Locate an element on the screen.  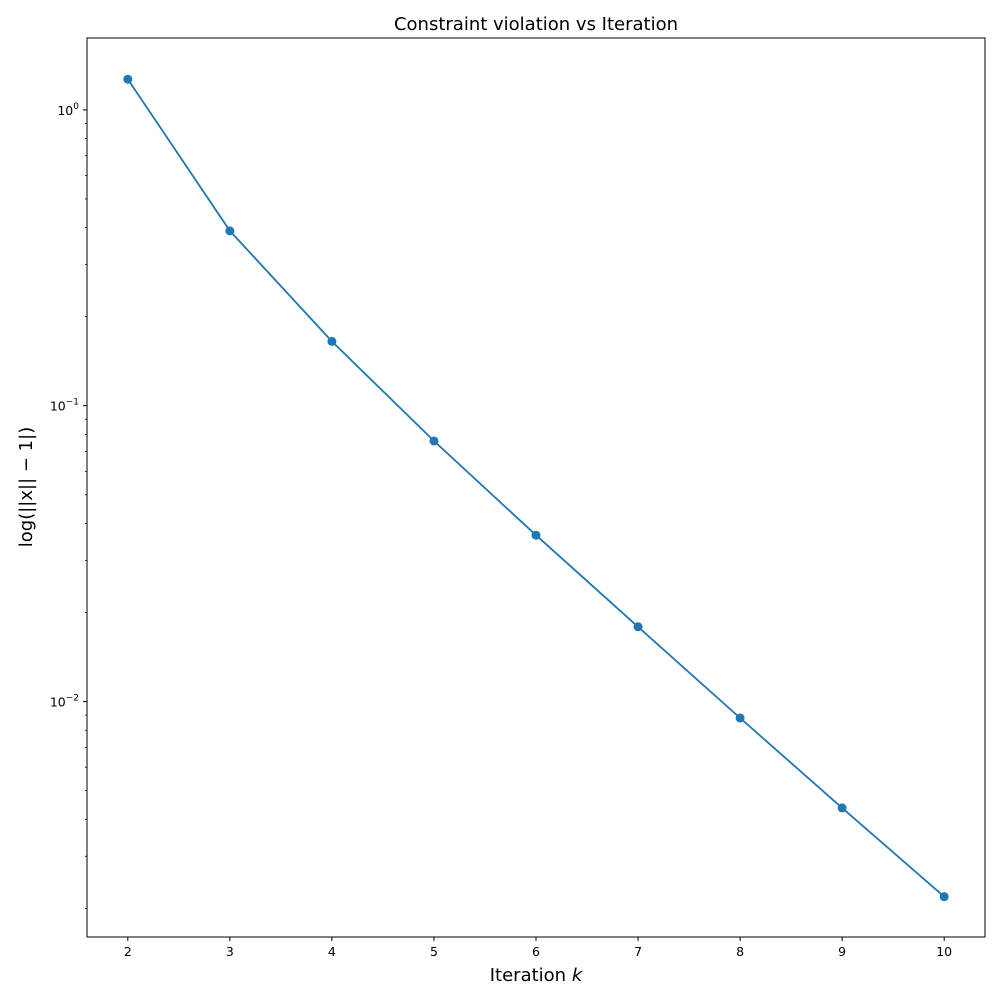
y-tick-exponent: −2 is located at coordinates (72, 699).